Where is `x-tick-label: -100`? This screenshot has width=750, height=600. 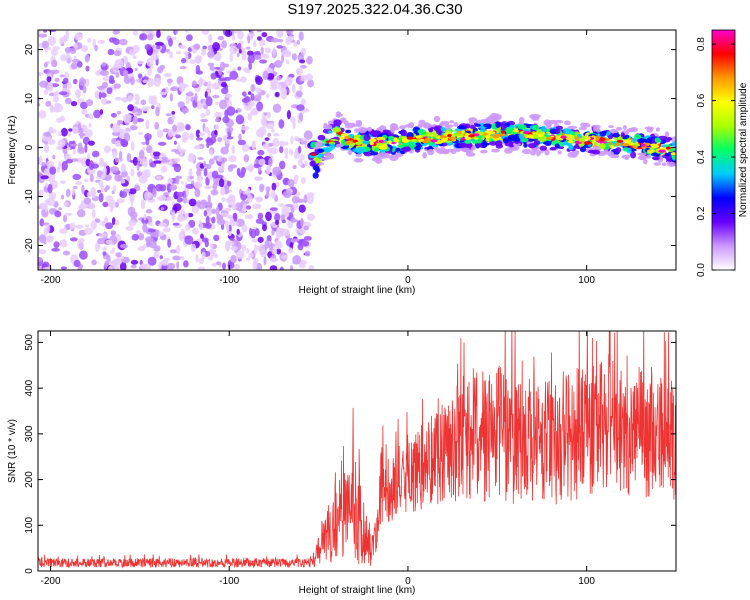 x-tick-label: -100 is located at coordinates (229, 280).